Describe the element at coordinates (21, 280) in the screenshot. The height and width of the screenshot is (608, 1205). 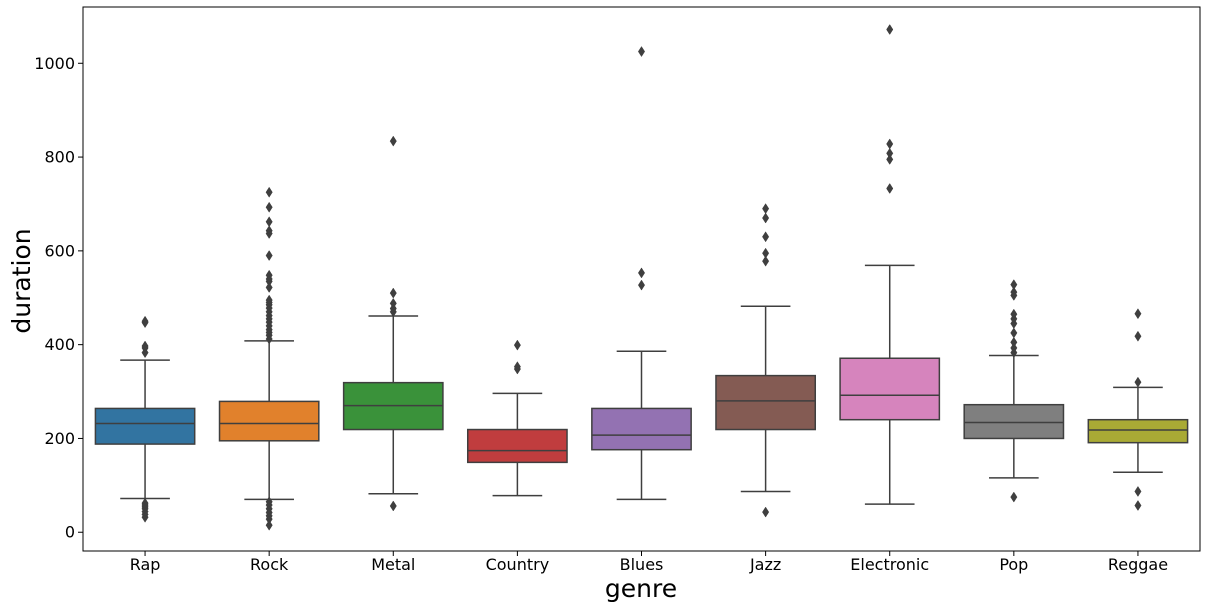
I see `y-axis-title: duration` at that location.